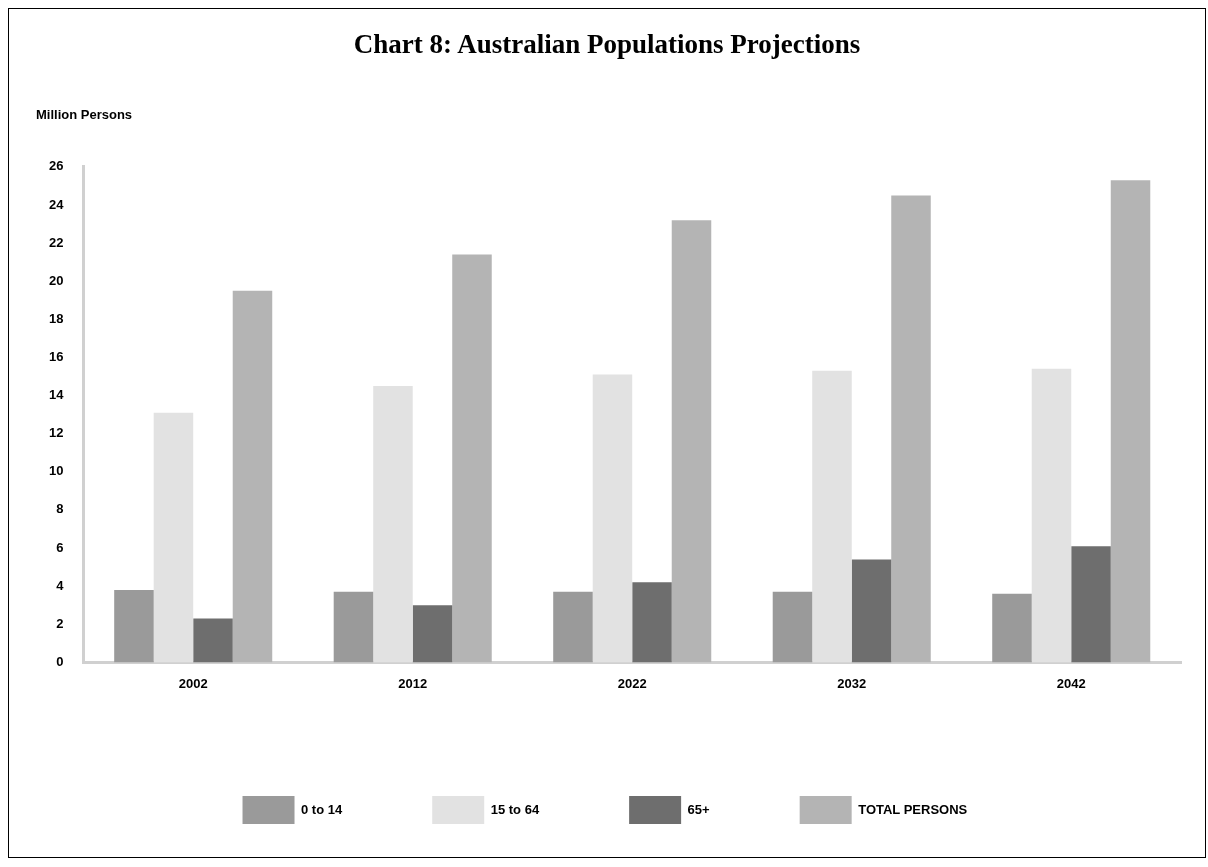  Describe the element at coordinates (413, 683) in the screenshot. I see `x-tick-label: 2012` at that location.